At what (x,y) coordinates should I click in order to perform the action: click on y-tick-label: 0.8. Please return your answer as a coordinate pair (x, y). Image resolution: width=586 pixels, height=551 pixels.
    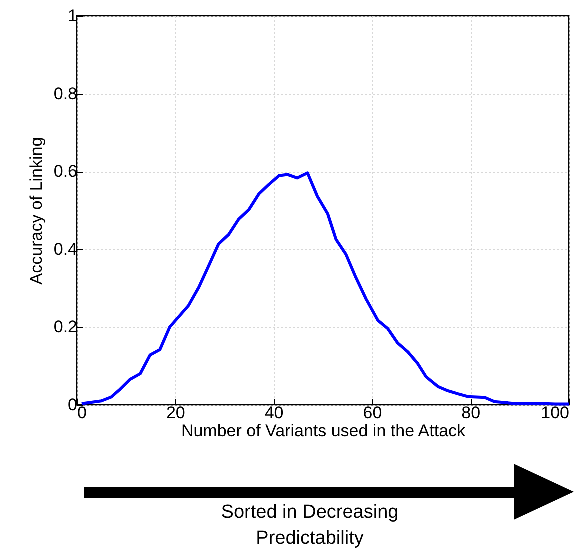
    Looking at the image, I should click on (66, 94).